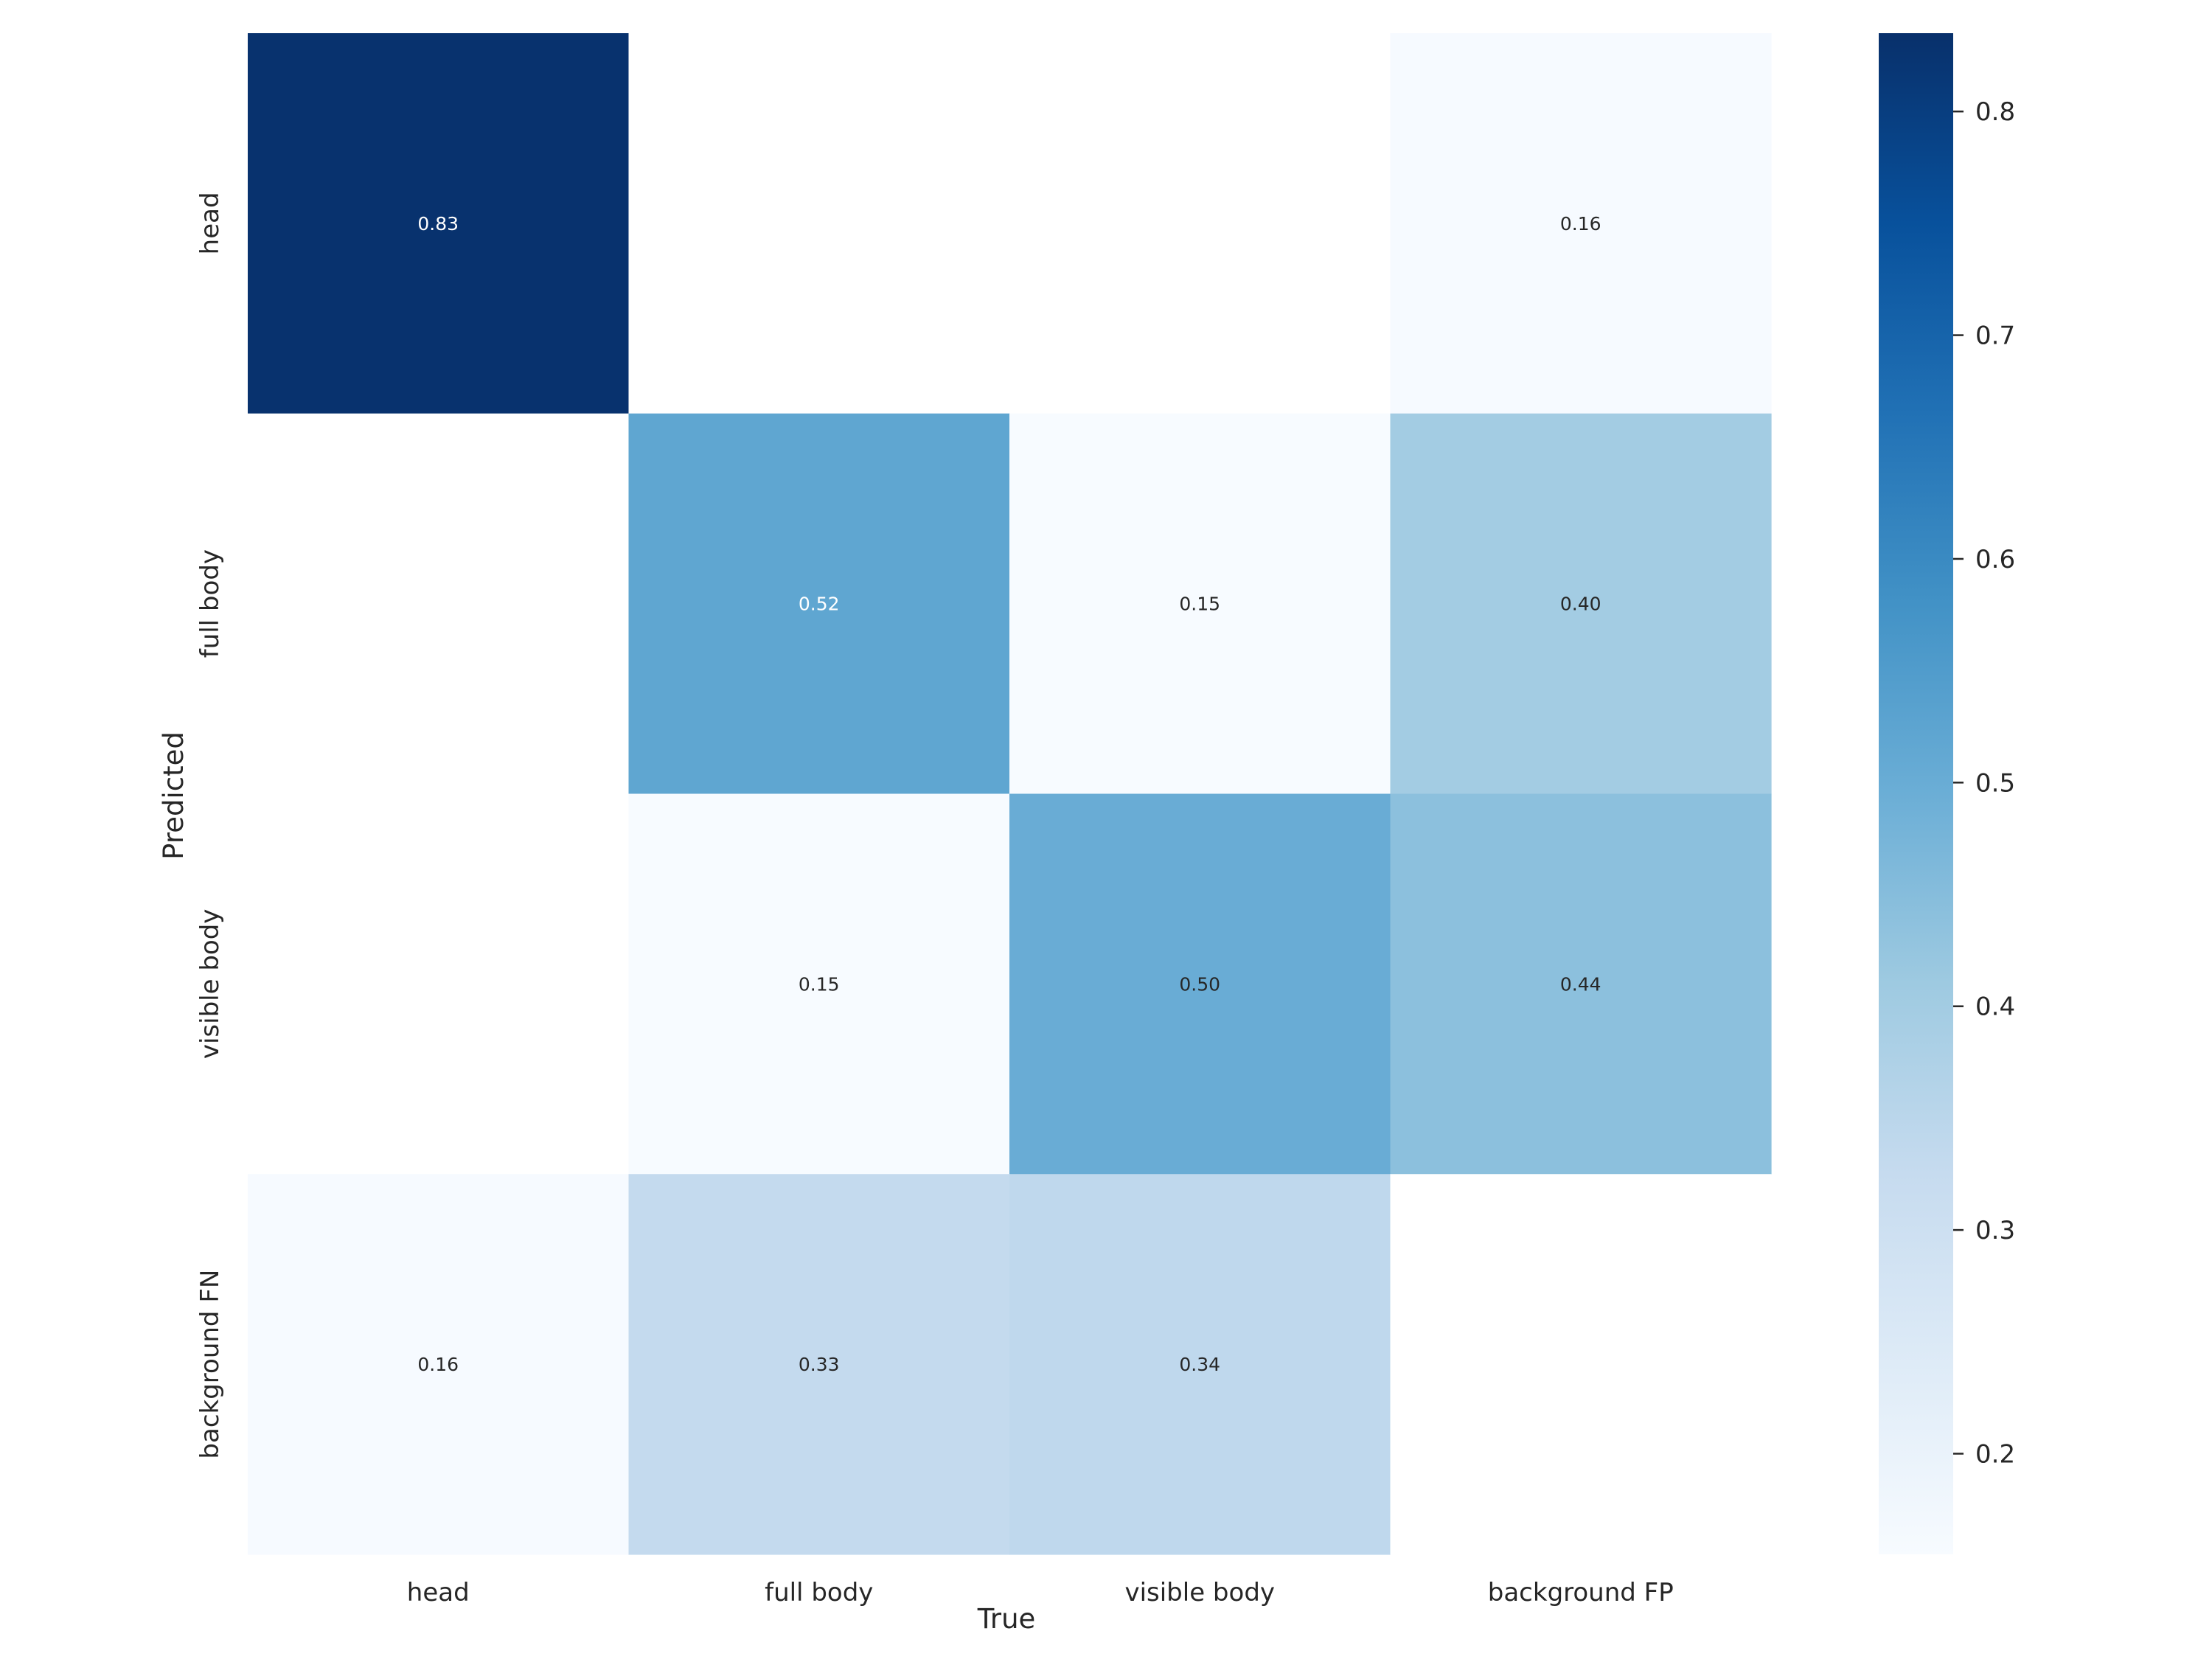 The width and height of the screenshot is (2212, 1662). I want to click on colorbar-tick-label: 0.3, so click(1995, 1230).